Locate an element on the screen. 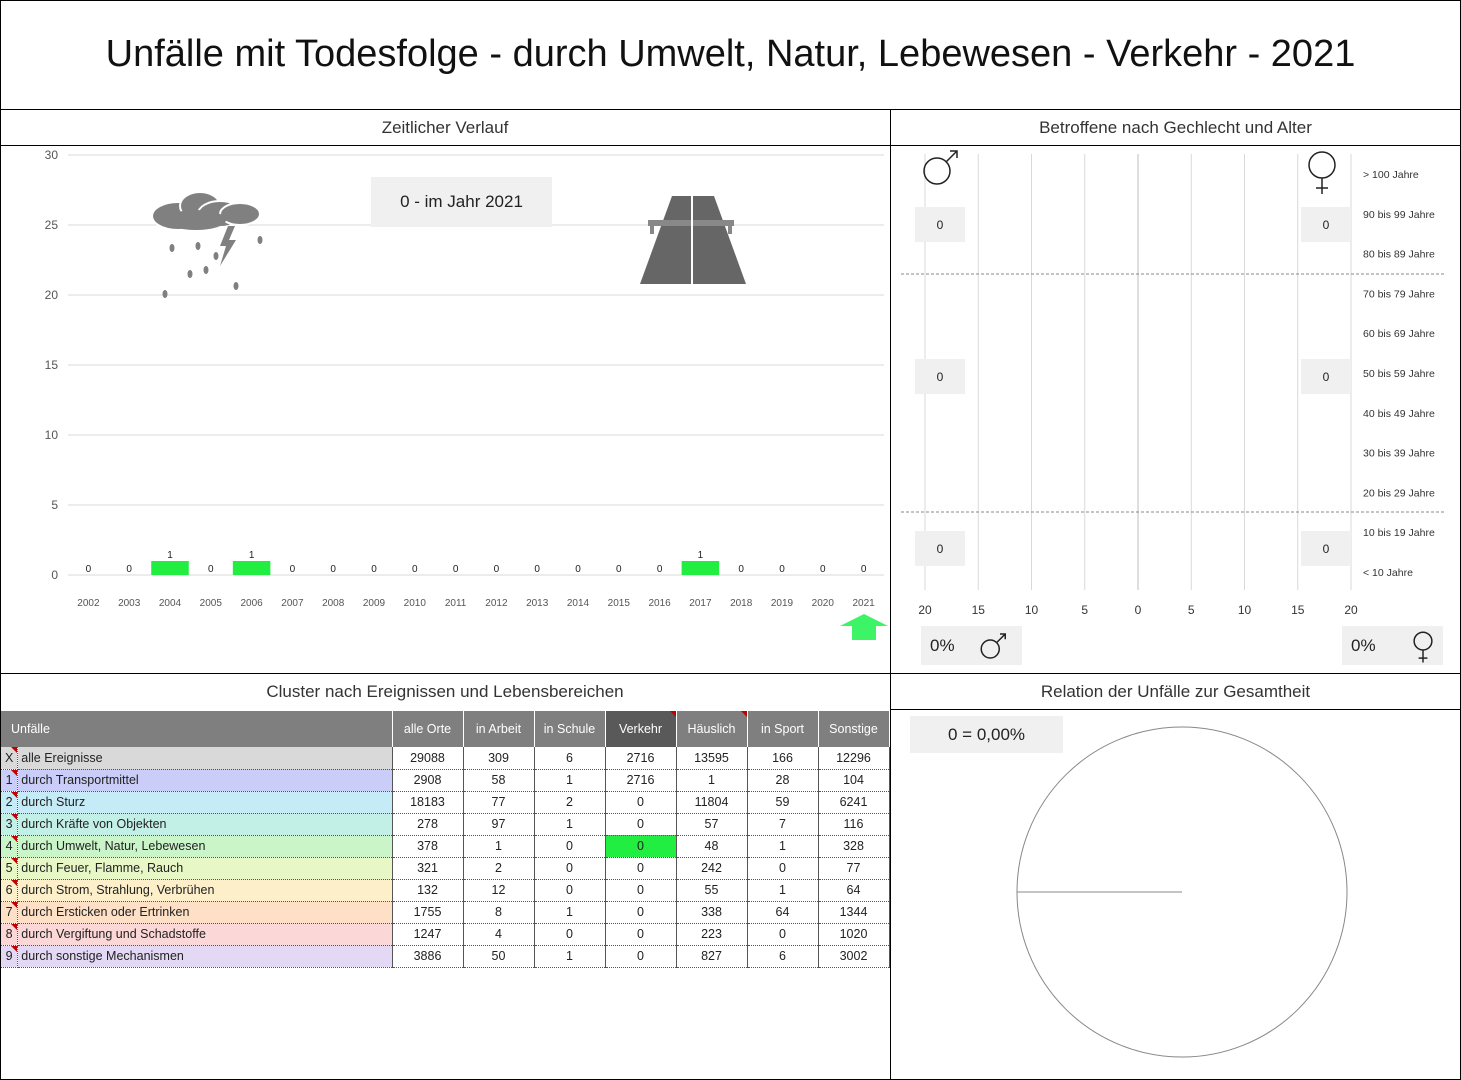  table-cell: 116 is located at coordinates (854, 824).